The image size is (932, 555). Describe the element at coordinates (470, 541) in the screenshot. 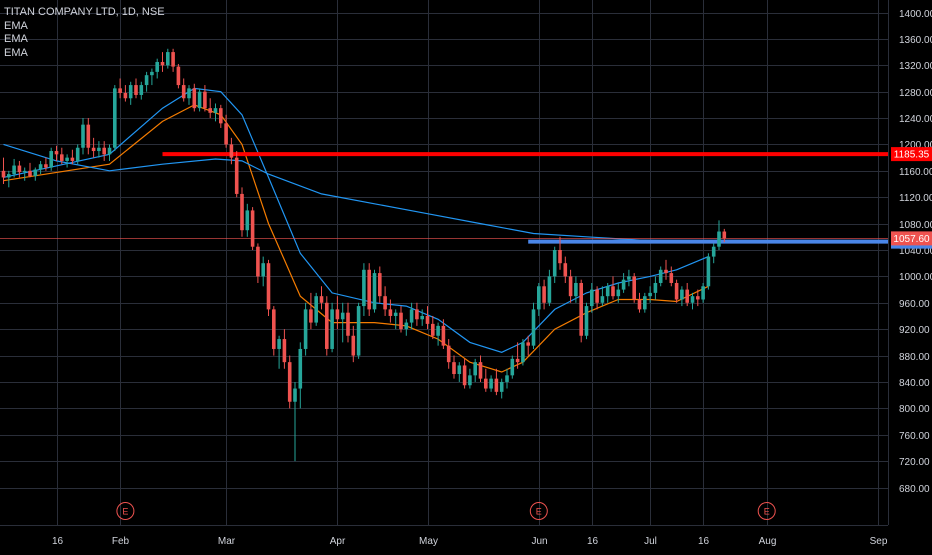

I see `time-axis: 16 Feb Mar Apr May Jun 16 Jul 16 Aug Sep` at that location.